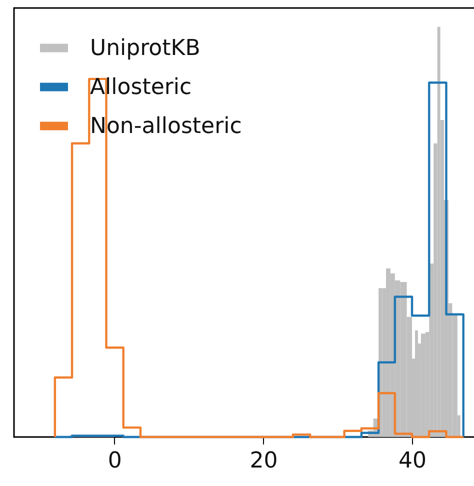 The image size is (474, 486). What do you see at coordinates (264, 461) in the screenshot?
I see `x-tick-label: 20` at bounding box center [264, 461].